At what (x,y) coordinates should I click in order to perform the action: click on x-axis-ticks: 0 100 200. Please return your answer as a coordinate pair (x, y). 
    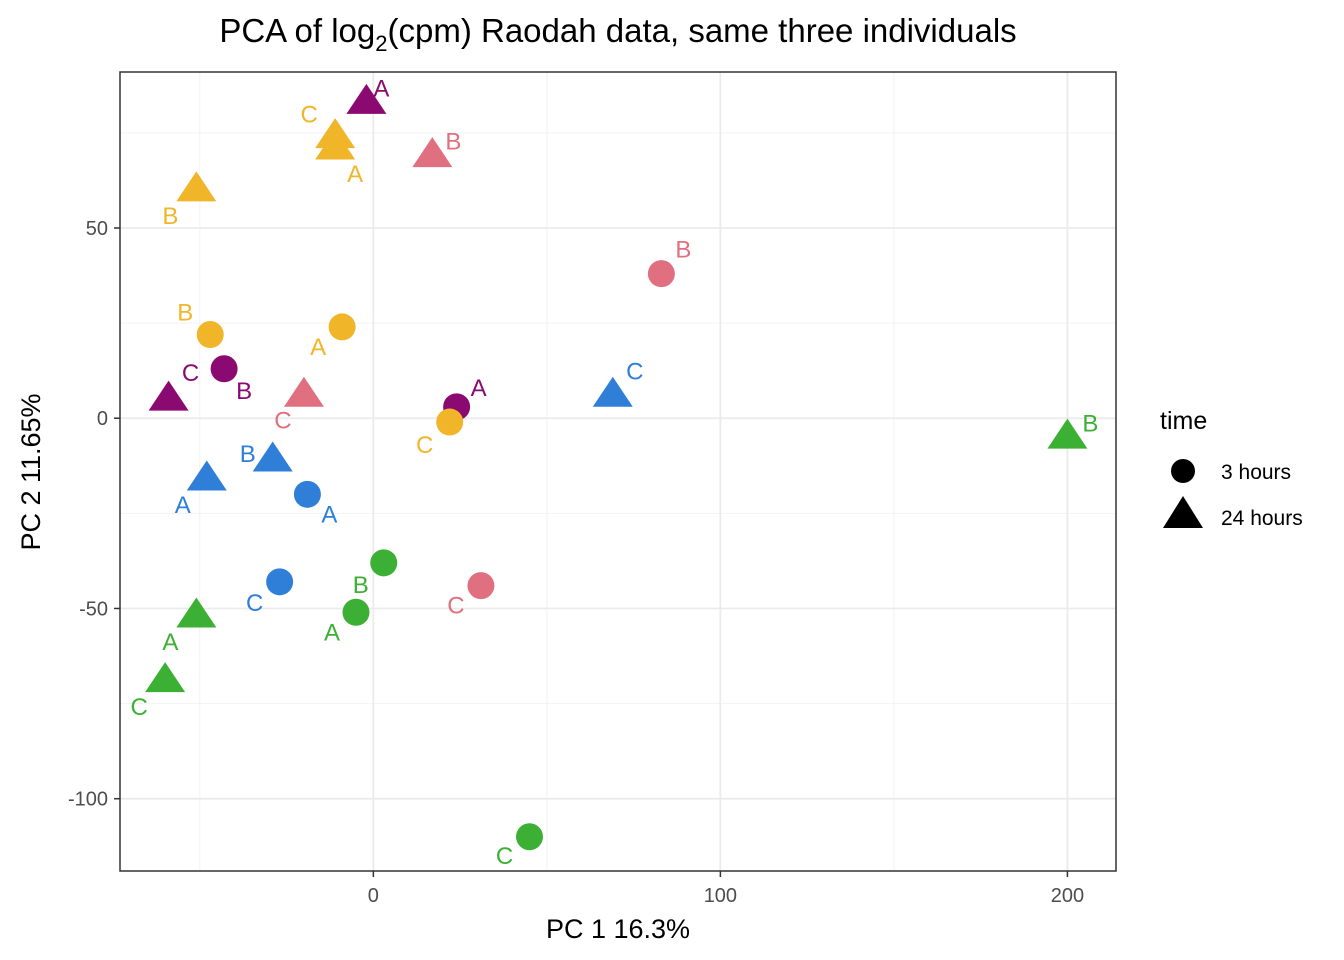
    Looking at the image, I should click on (726, 889).